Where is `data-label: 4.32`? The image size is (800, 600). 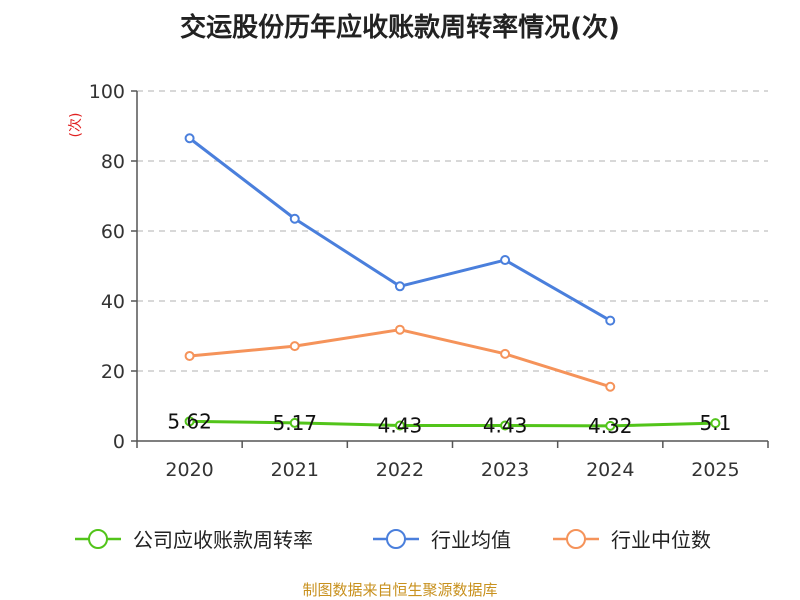 data-label: 4.32 is located at coordinates (610, 426).